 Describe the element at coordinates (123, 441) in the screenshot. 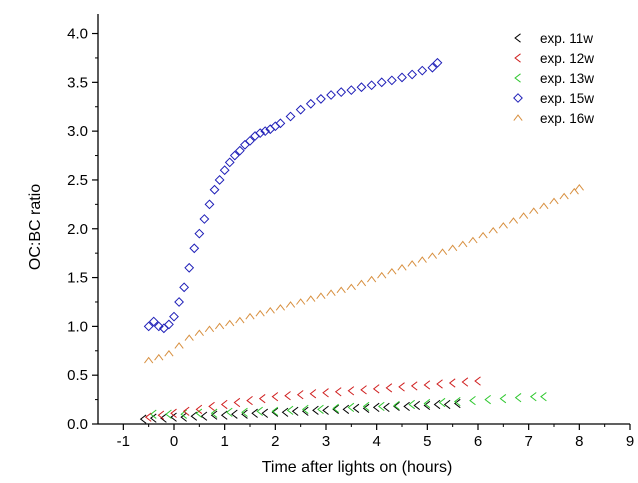

I see `x-tick-label: -1` at that location.